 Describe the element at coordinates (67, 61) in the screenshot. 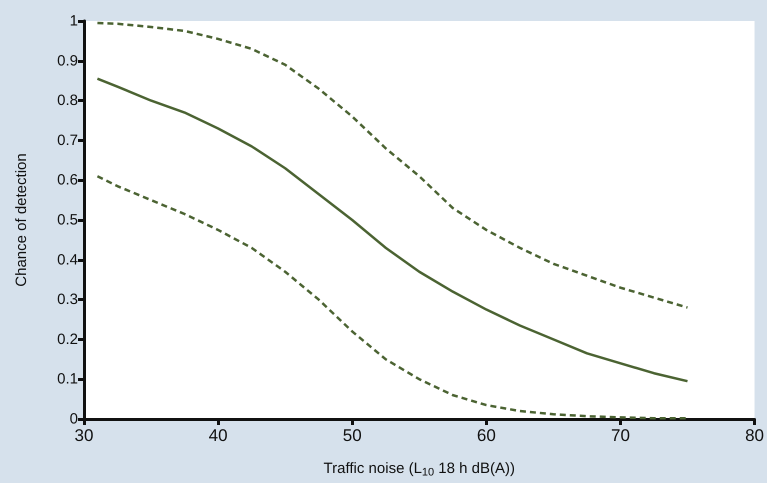

I see `y-tick-label: 0.9` at that location.